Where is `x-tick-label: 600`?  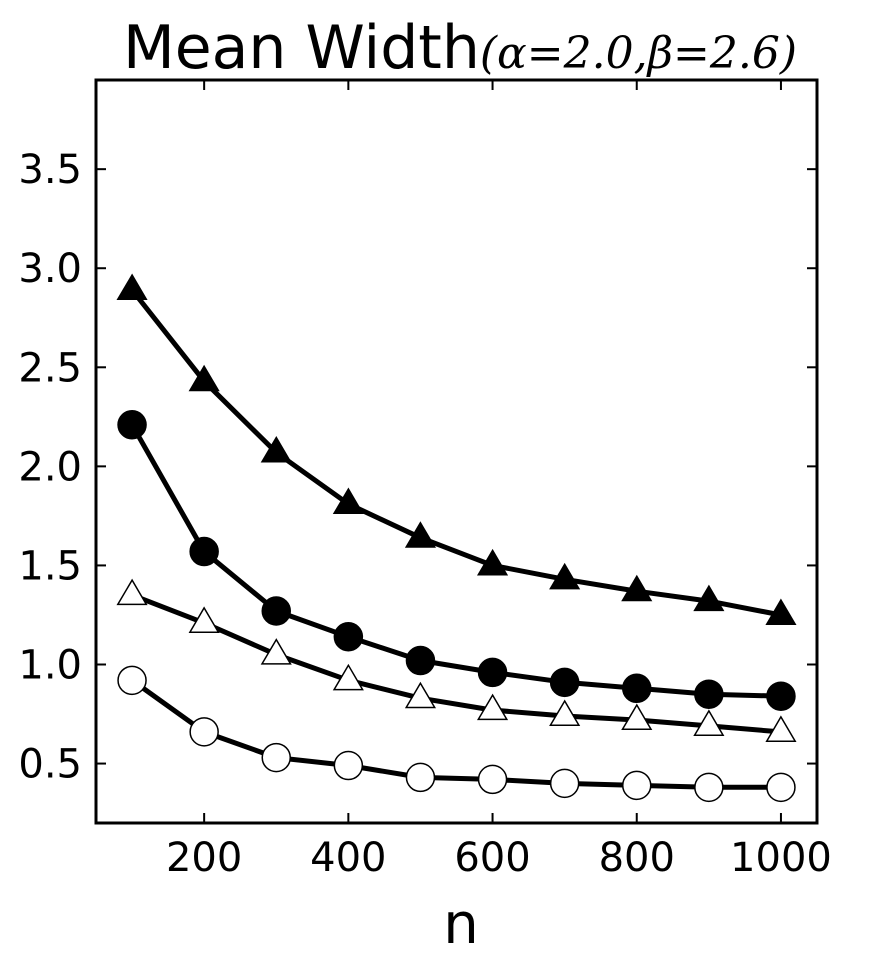 x-tick-label: 600 is located at coordinates (492, 858).